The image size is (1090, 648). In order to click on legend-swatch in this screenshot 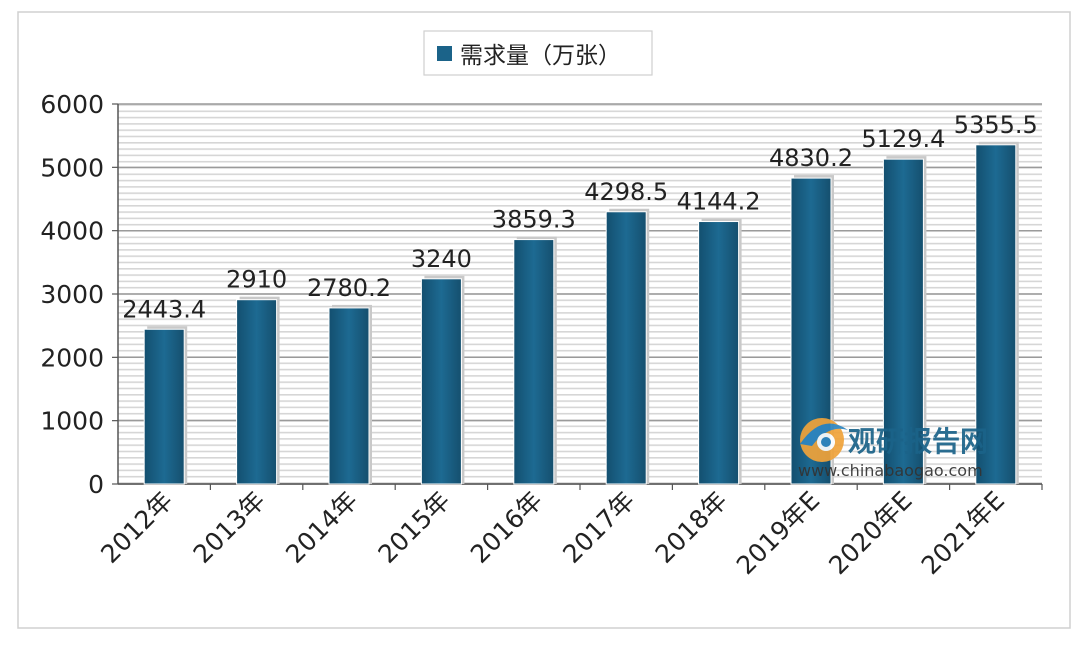, I will do `click(444, 53)`.